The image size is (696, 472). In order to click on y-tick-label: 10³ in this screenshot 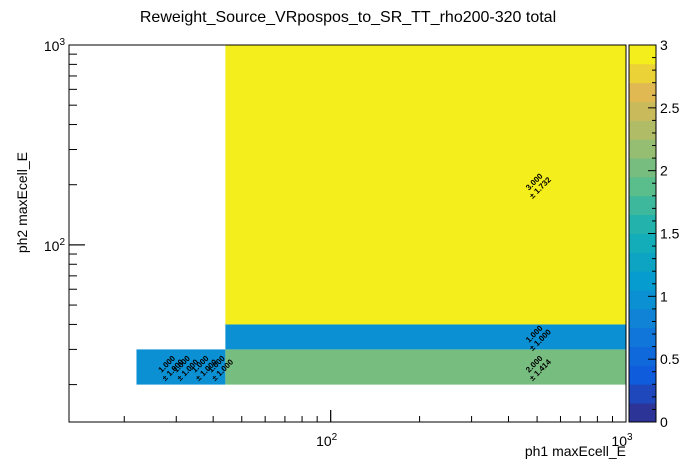, I will do `click(55, 45)`.